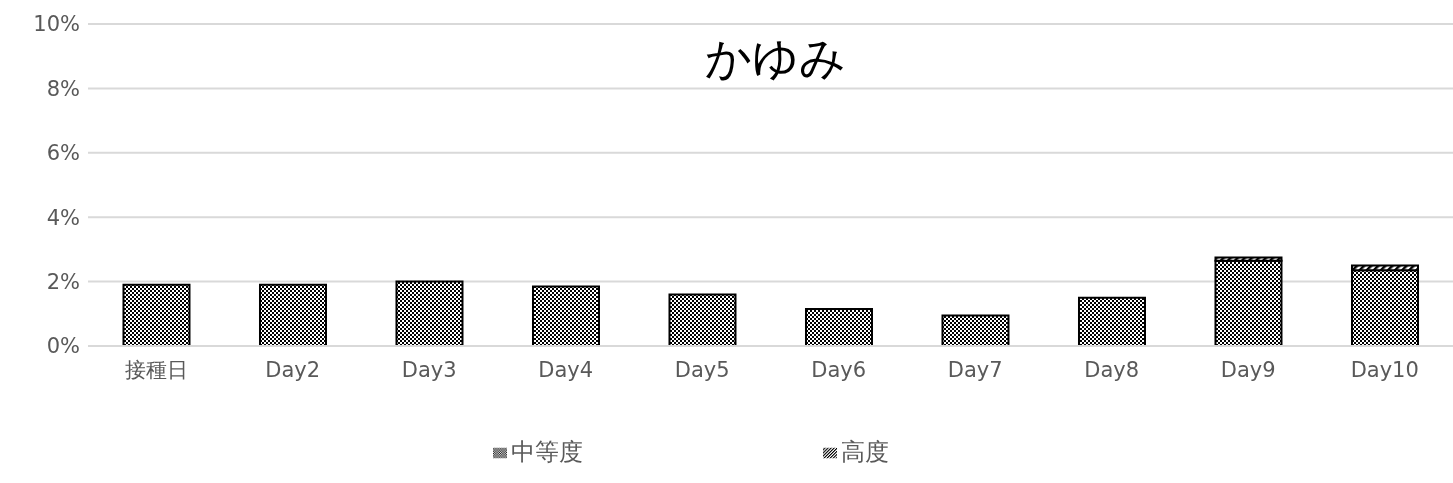 The width and height of the screenshot is (1453, 483). I want to click on y-tick-label: 8%, so click(63, 88).